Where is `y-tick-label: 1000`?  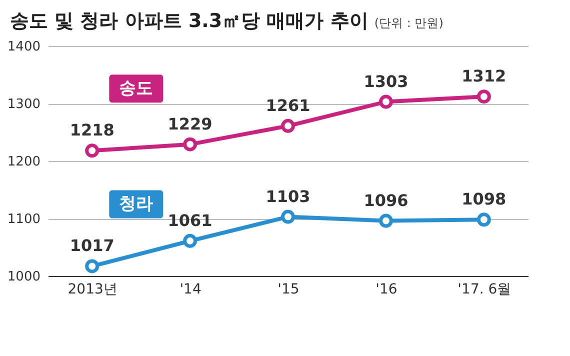 y-tick-label: 1000 is located at coordinates (23, 277).